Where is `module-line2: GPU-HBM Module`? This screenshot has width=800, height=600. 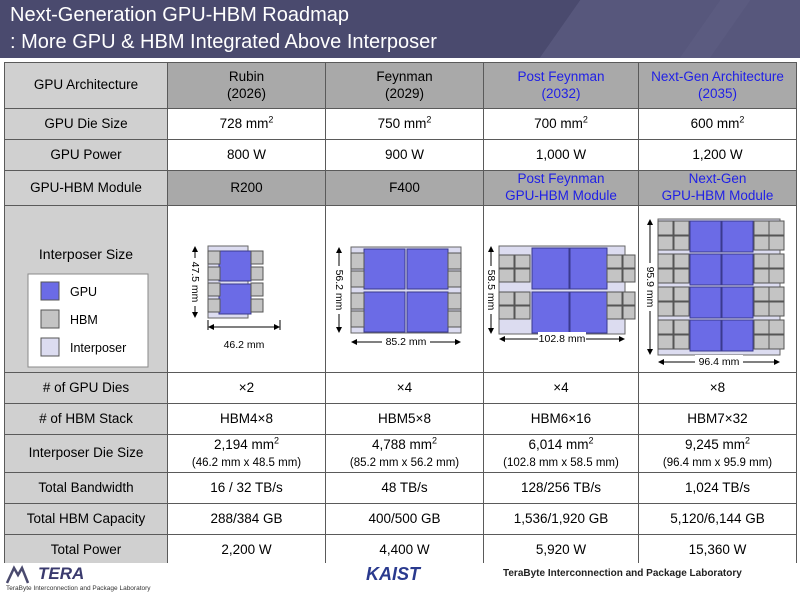
module-line2: GPU-HBM Module is located at coordinates (717, 195).